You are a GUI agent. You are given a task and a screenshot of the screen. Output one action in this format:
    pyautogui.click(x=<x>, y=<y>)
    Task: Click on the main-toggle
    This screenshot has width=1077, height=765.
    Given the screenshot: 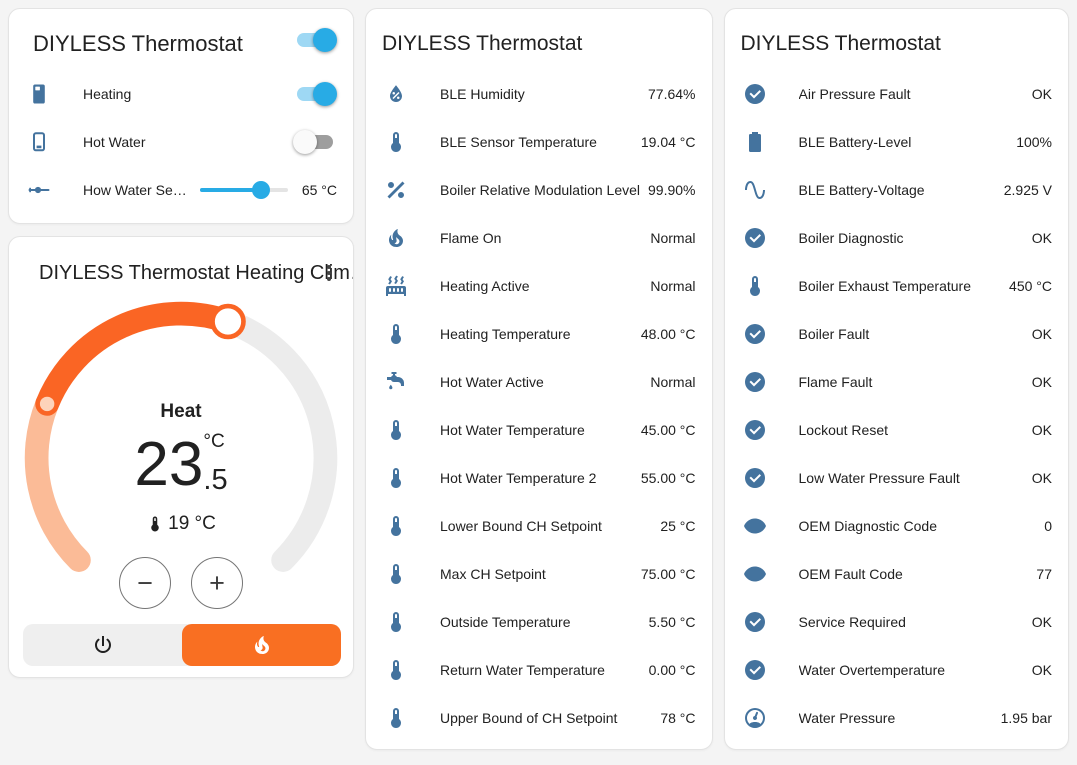 What is the action you would take?
    pyautogui.click(x=315, y=39)
    